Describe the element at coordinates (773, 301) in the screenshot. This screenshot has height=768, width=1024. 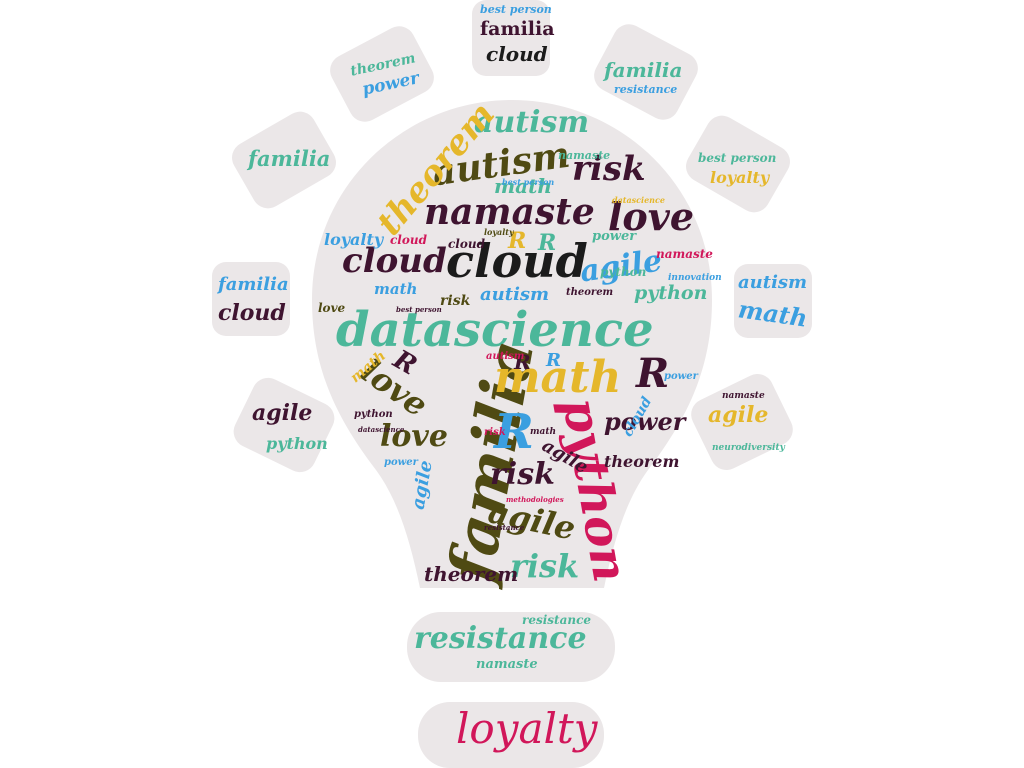
I see `ray-right-middle` at that location.